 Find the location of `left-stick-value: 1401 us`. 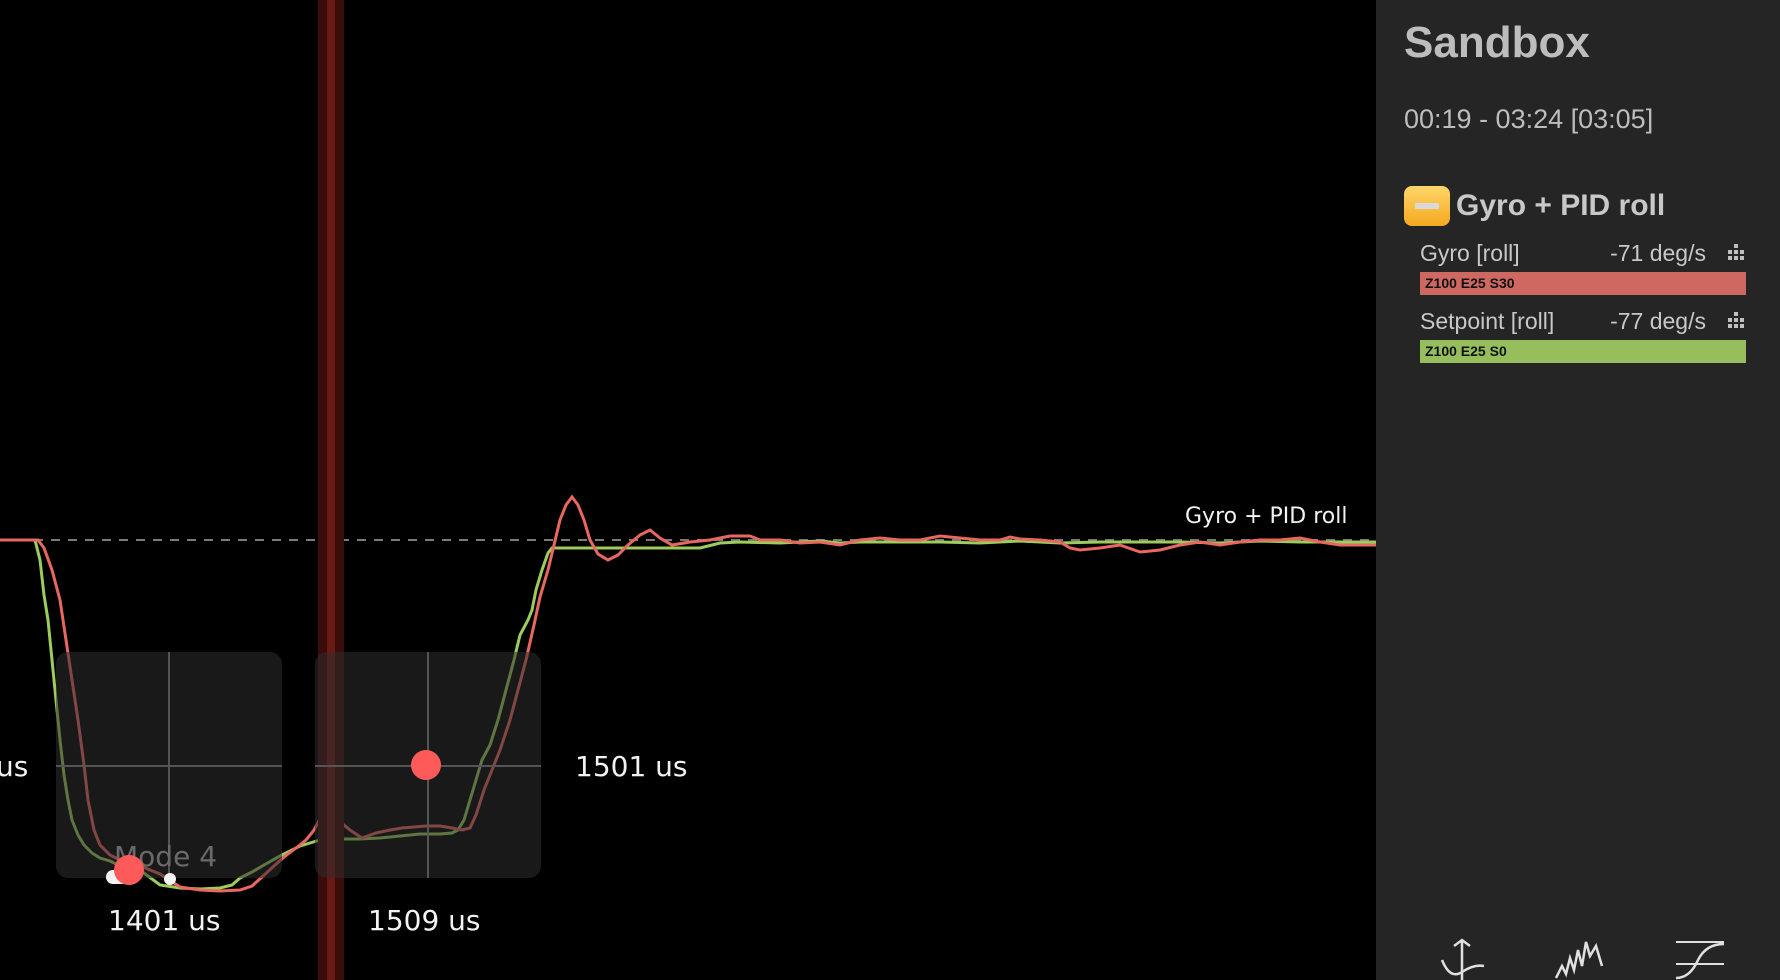

left-stick-value: 1401 us is located at coordinates (164, 920).